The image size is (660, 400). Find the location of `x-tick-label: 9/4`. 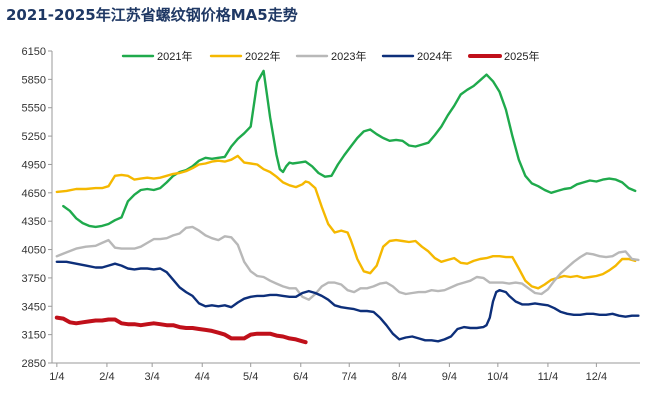

x-tick-label: 9/4 is located at coordinates (449, 377).